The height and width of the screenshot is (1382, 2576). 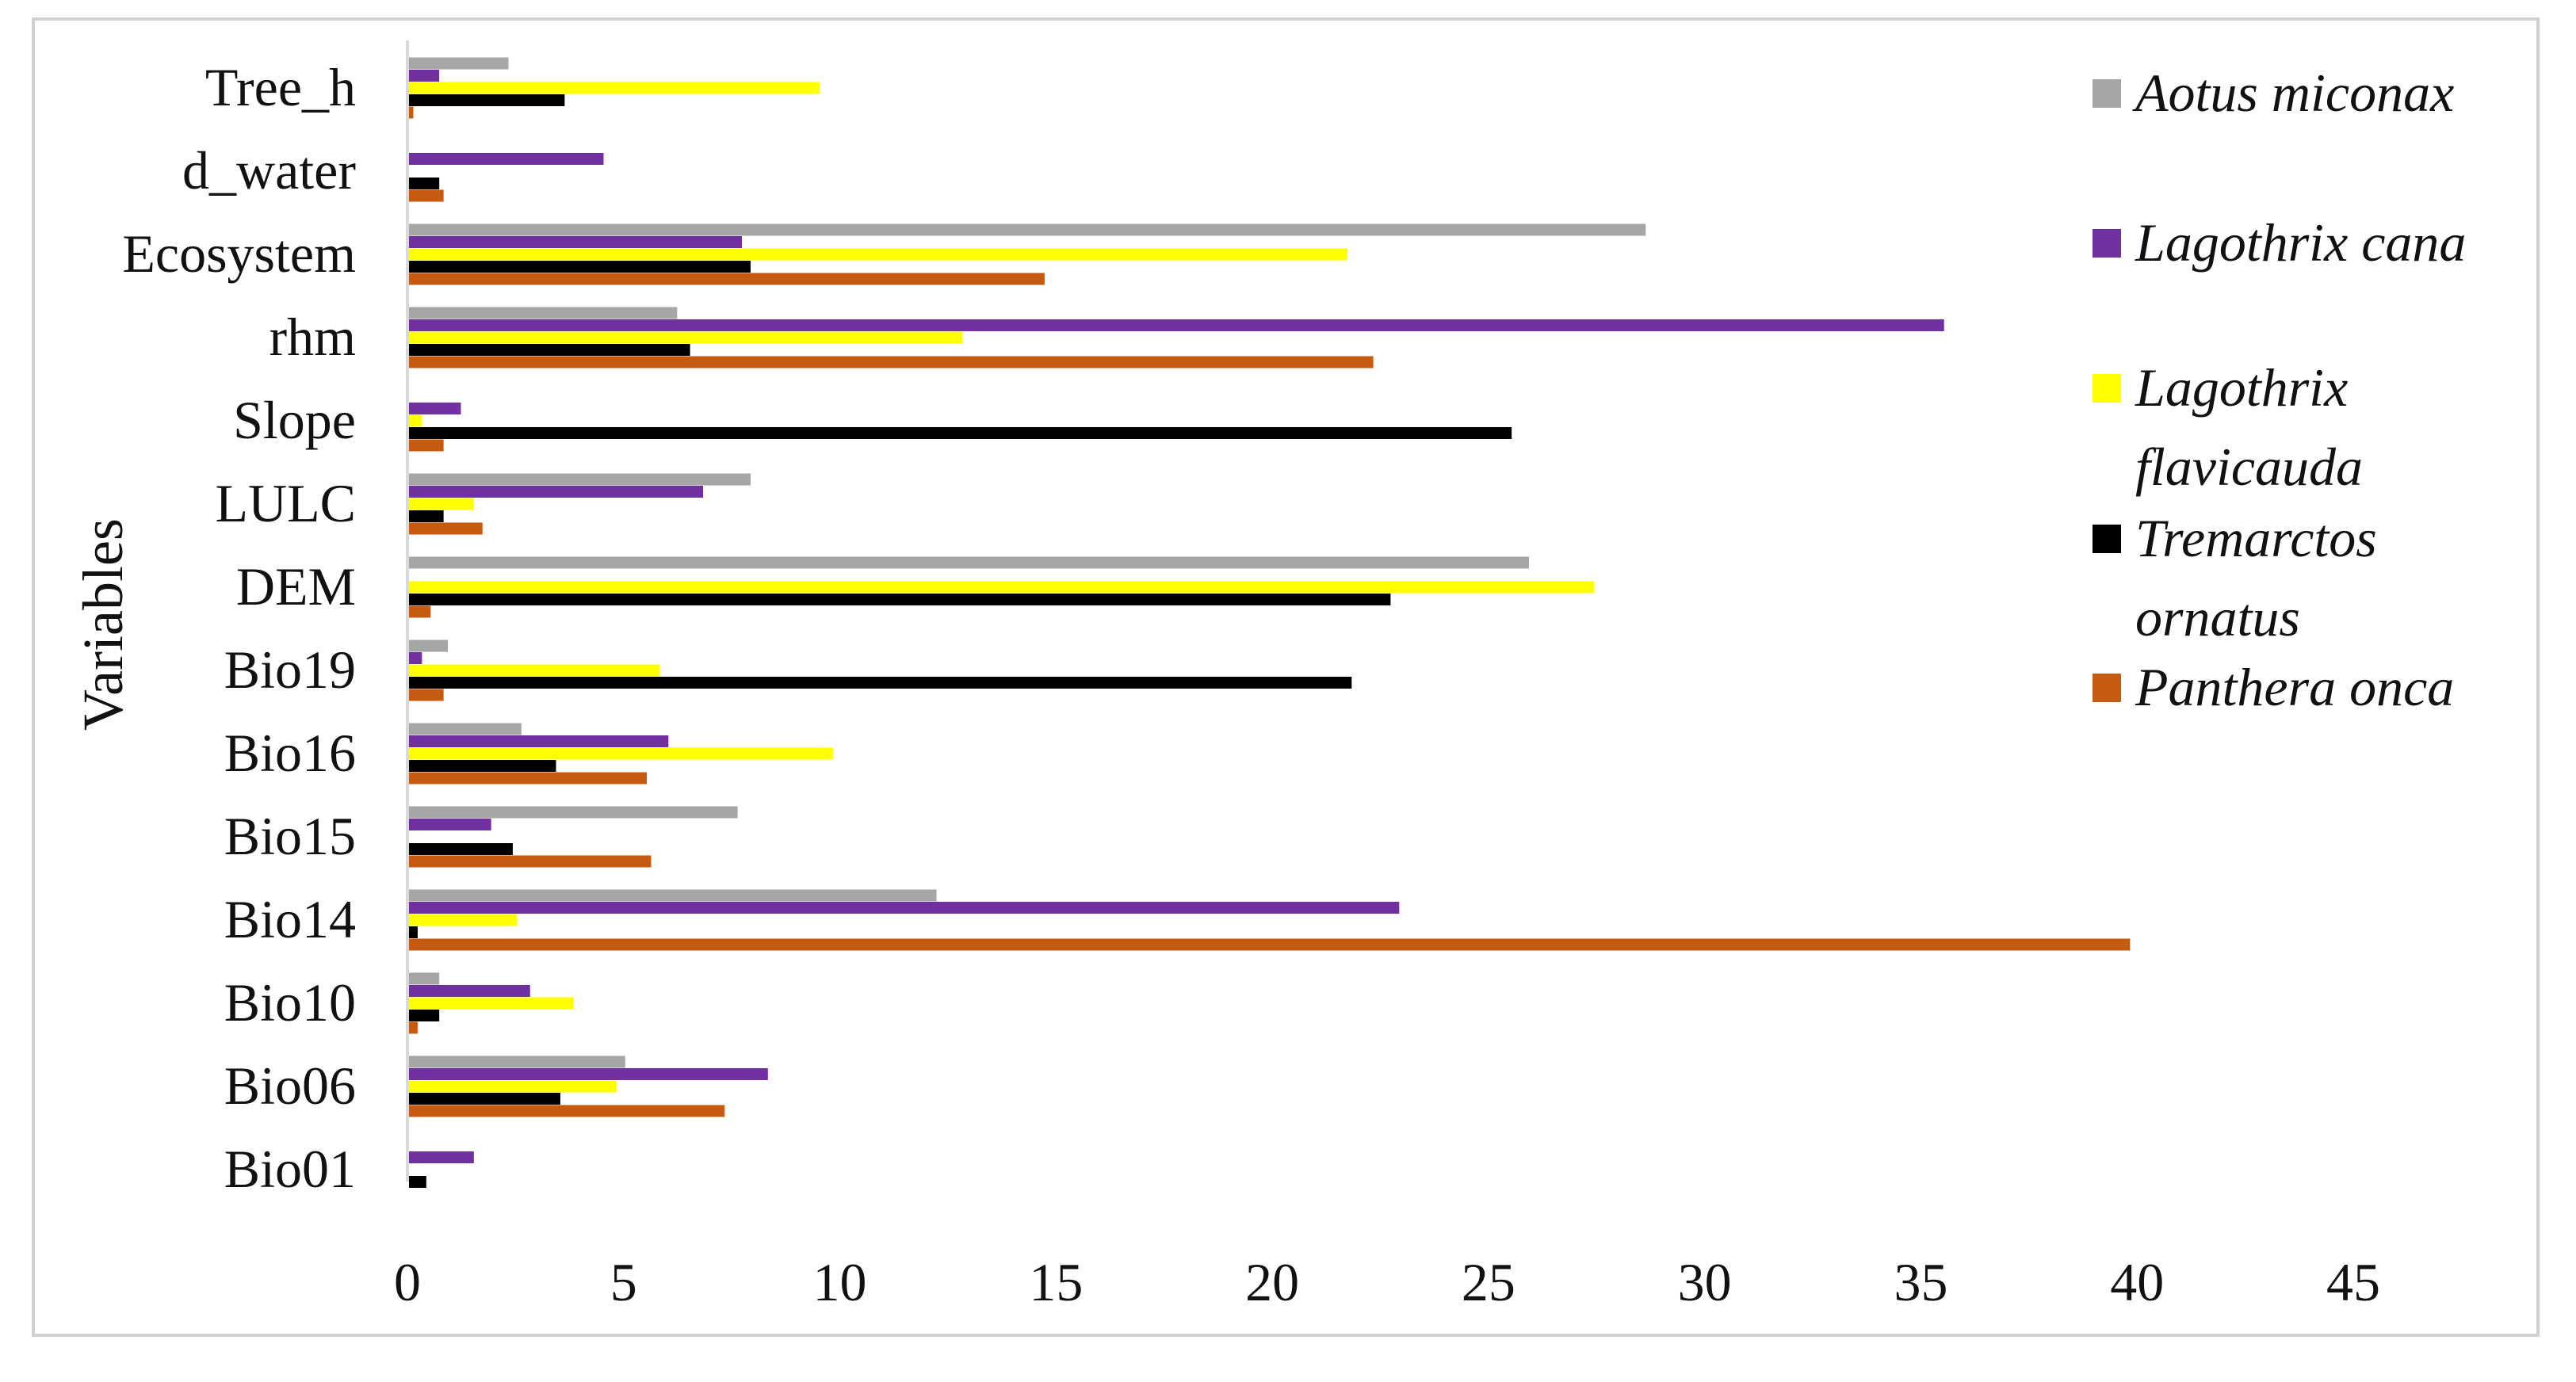 I want to click on bar-rhm-lagothrix-cana, so click(x=1176, y=325).